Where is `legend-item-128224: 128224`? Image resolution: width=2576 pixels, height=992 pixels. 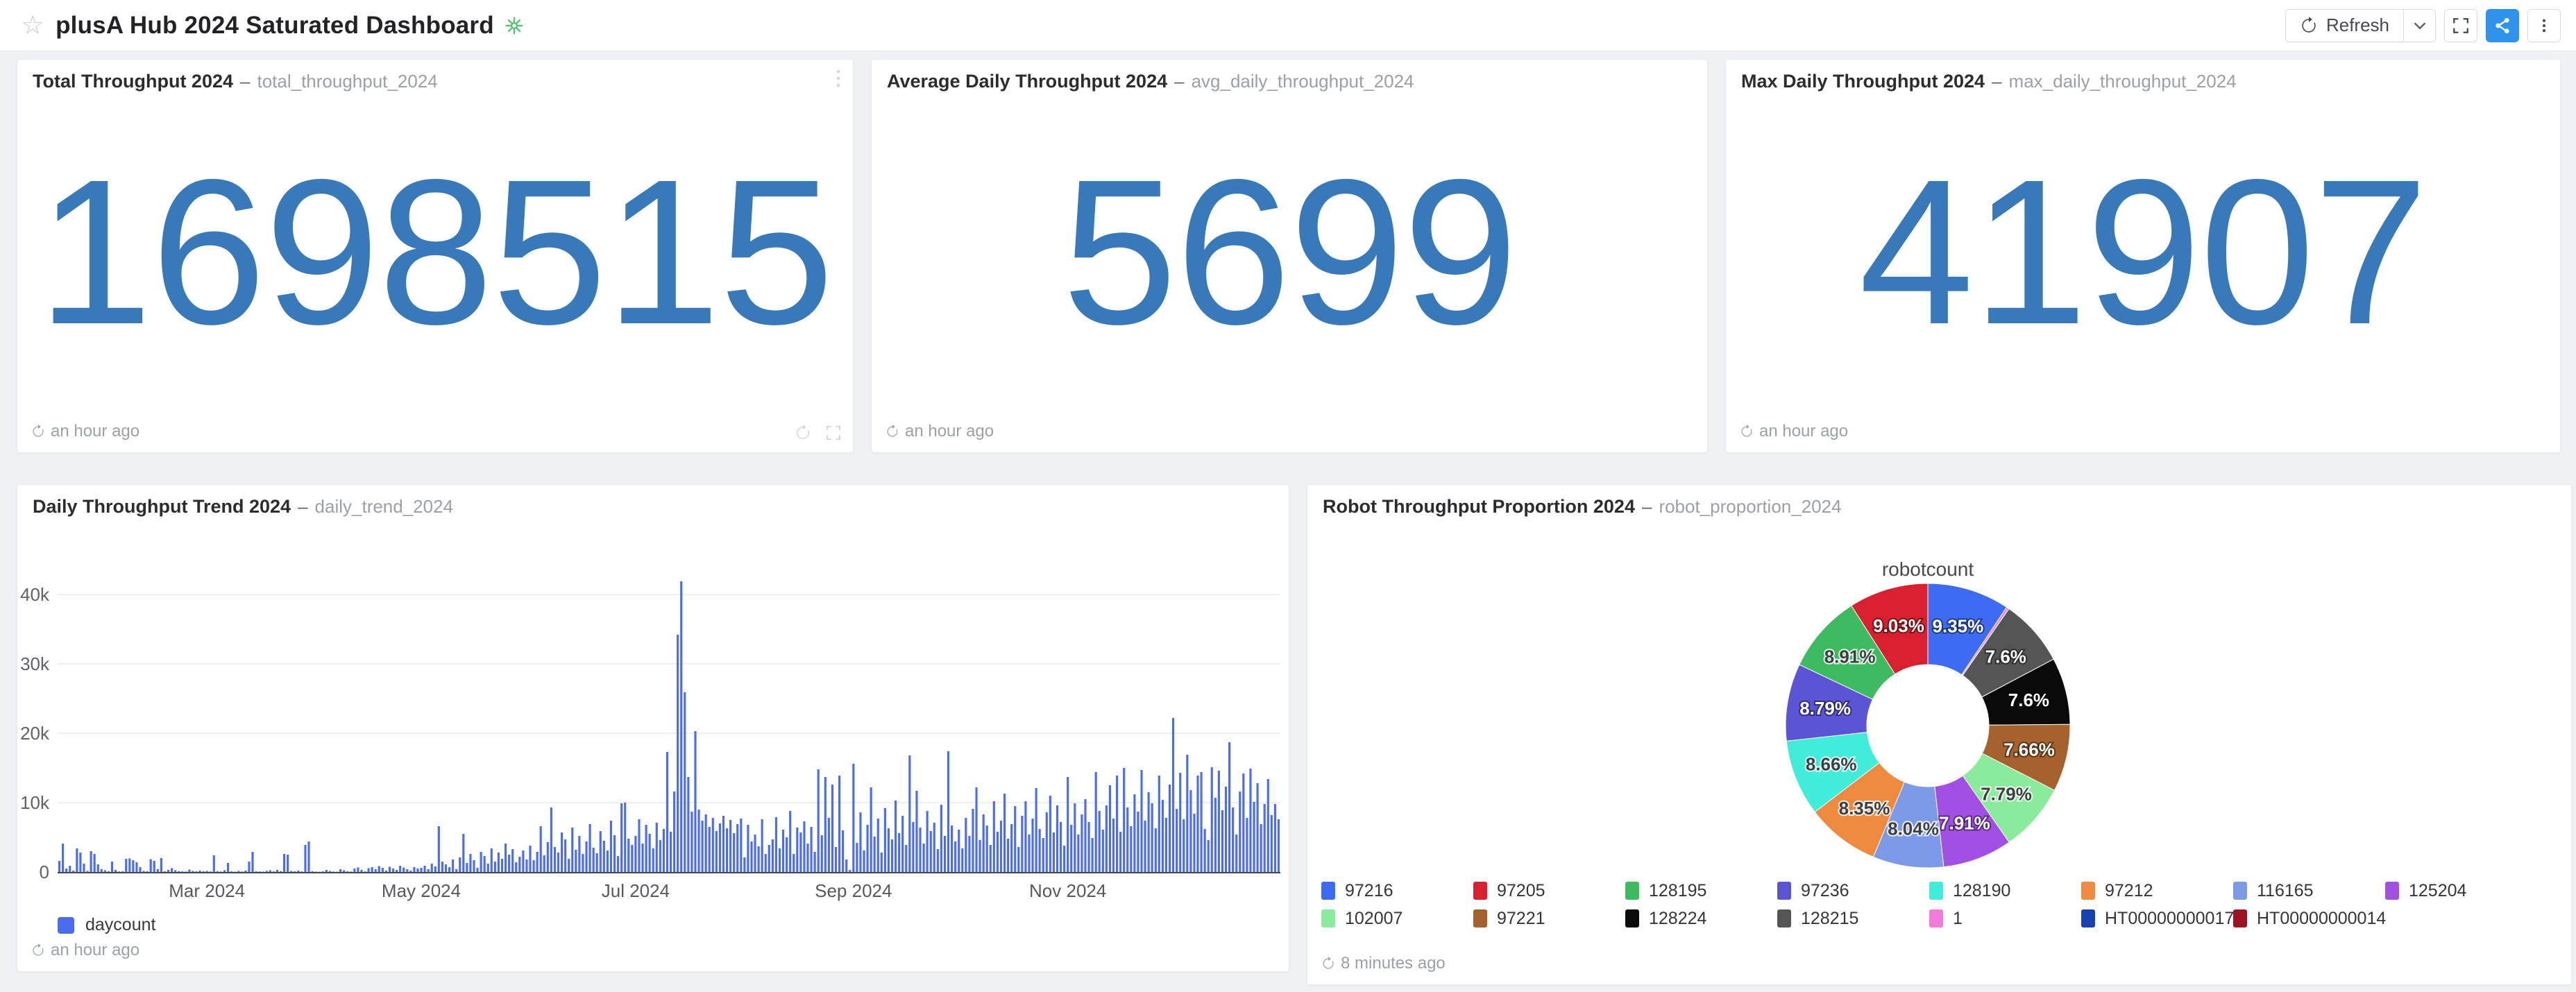
legend-item-128224: 128224 is located at coordinates (1701, 918).